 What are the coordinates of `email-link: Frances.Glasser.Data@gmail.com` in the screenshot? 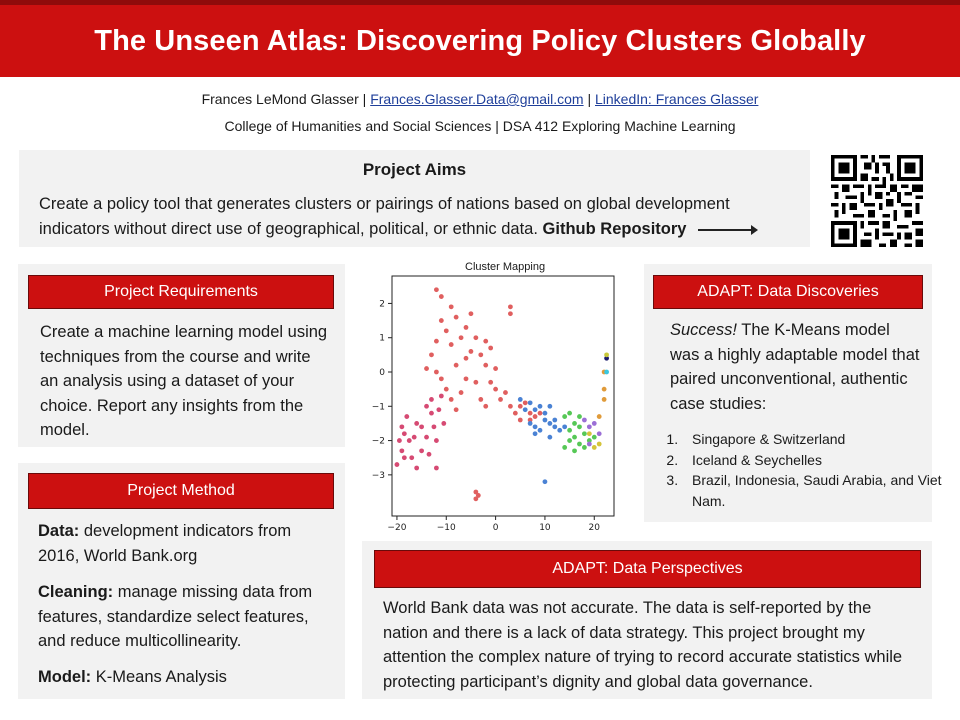 It's located at (477, 99).